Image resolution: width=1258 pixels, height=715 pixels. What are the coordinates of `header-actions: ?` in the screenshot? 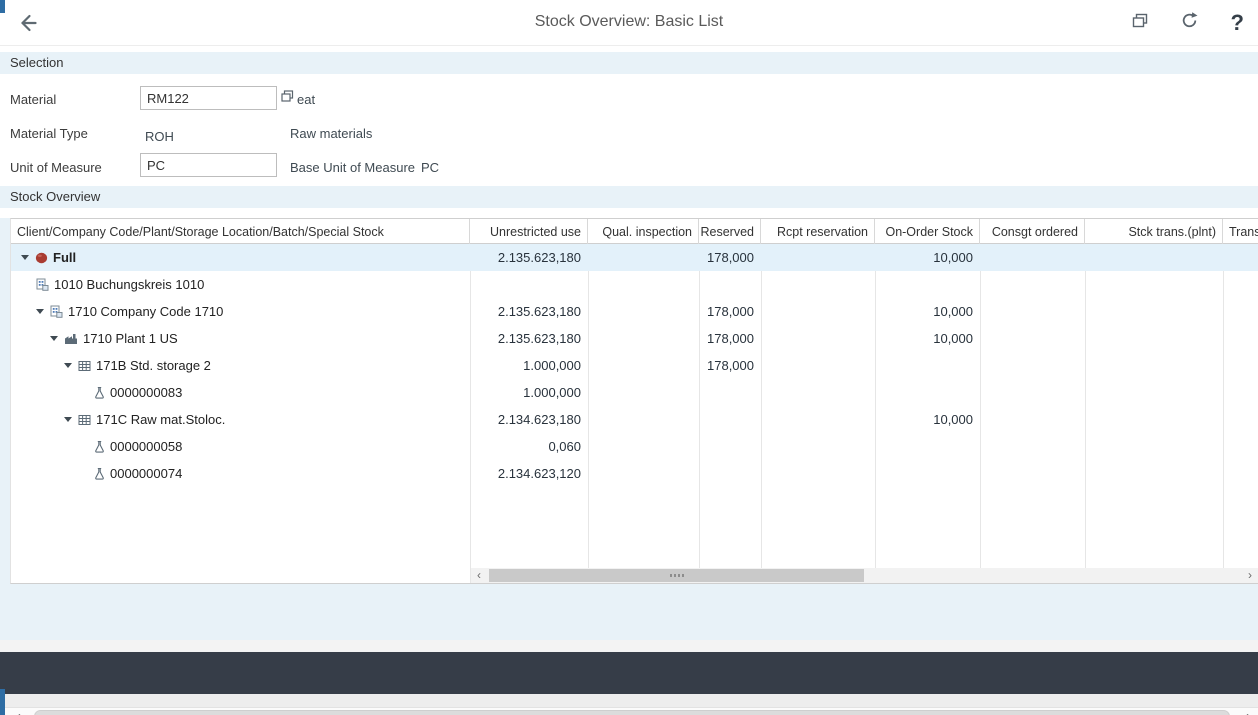 It's located at (1188, 23).